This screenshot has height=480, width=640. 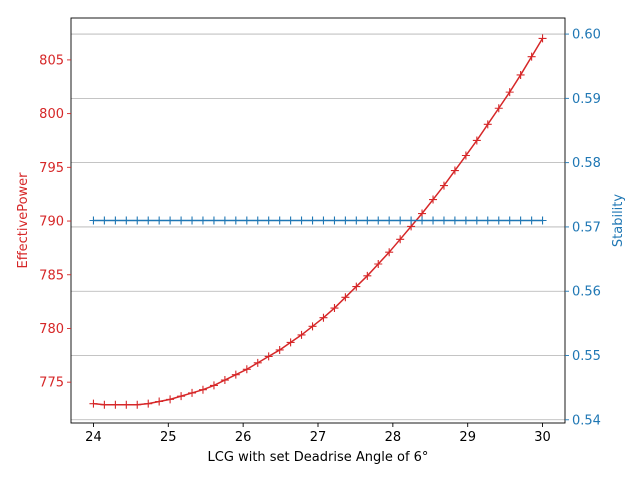 I want to click on x-axis-label: LCG with set Deadrise Angle of 6°, so click(x=318, y=457).